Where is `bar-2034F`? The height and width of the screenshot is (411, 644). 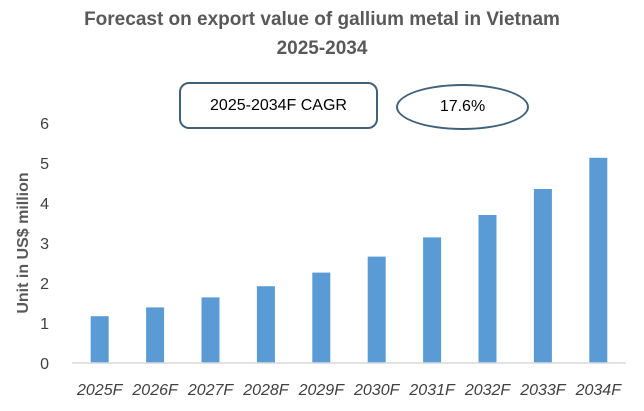 bar-2034F is located at coordinates (598, 260).